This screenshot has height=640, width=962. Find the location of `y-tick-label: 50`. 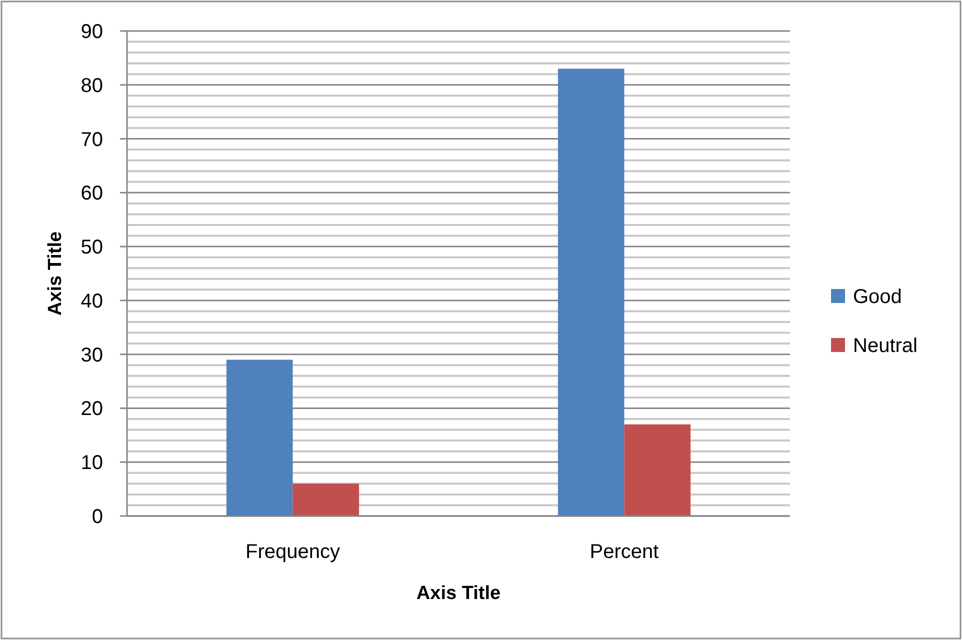

y-tick-label: 50 is located at coordinates (91, 247).